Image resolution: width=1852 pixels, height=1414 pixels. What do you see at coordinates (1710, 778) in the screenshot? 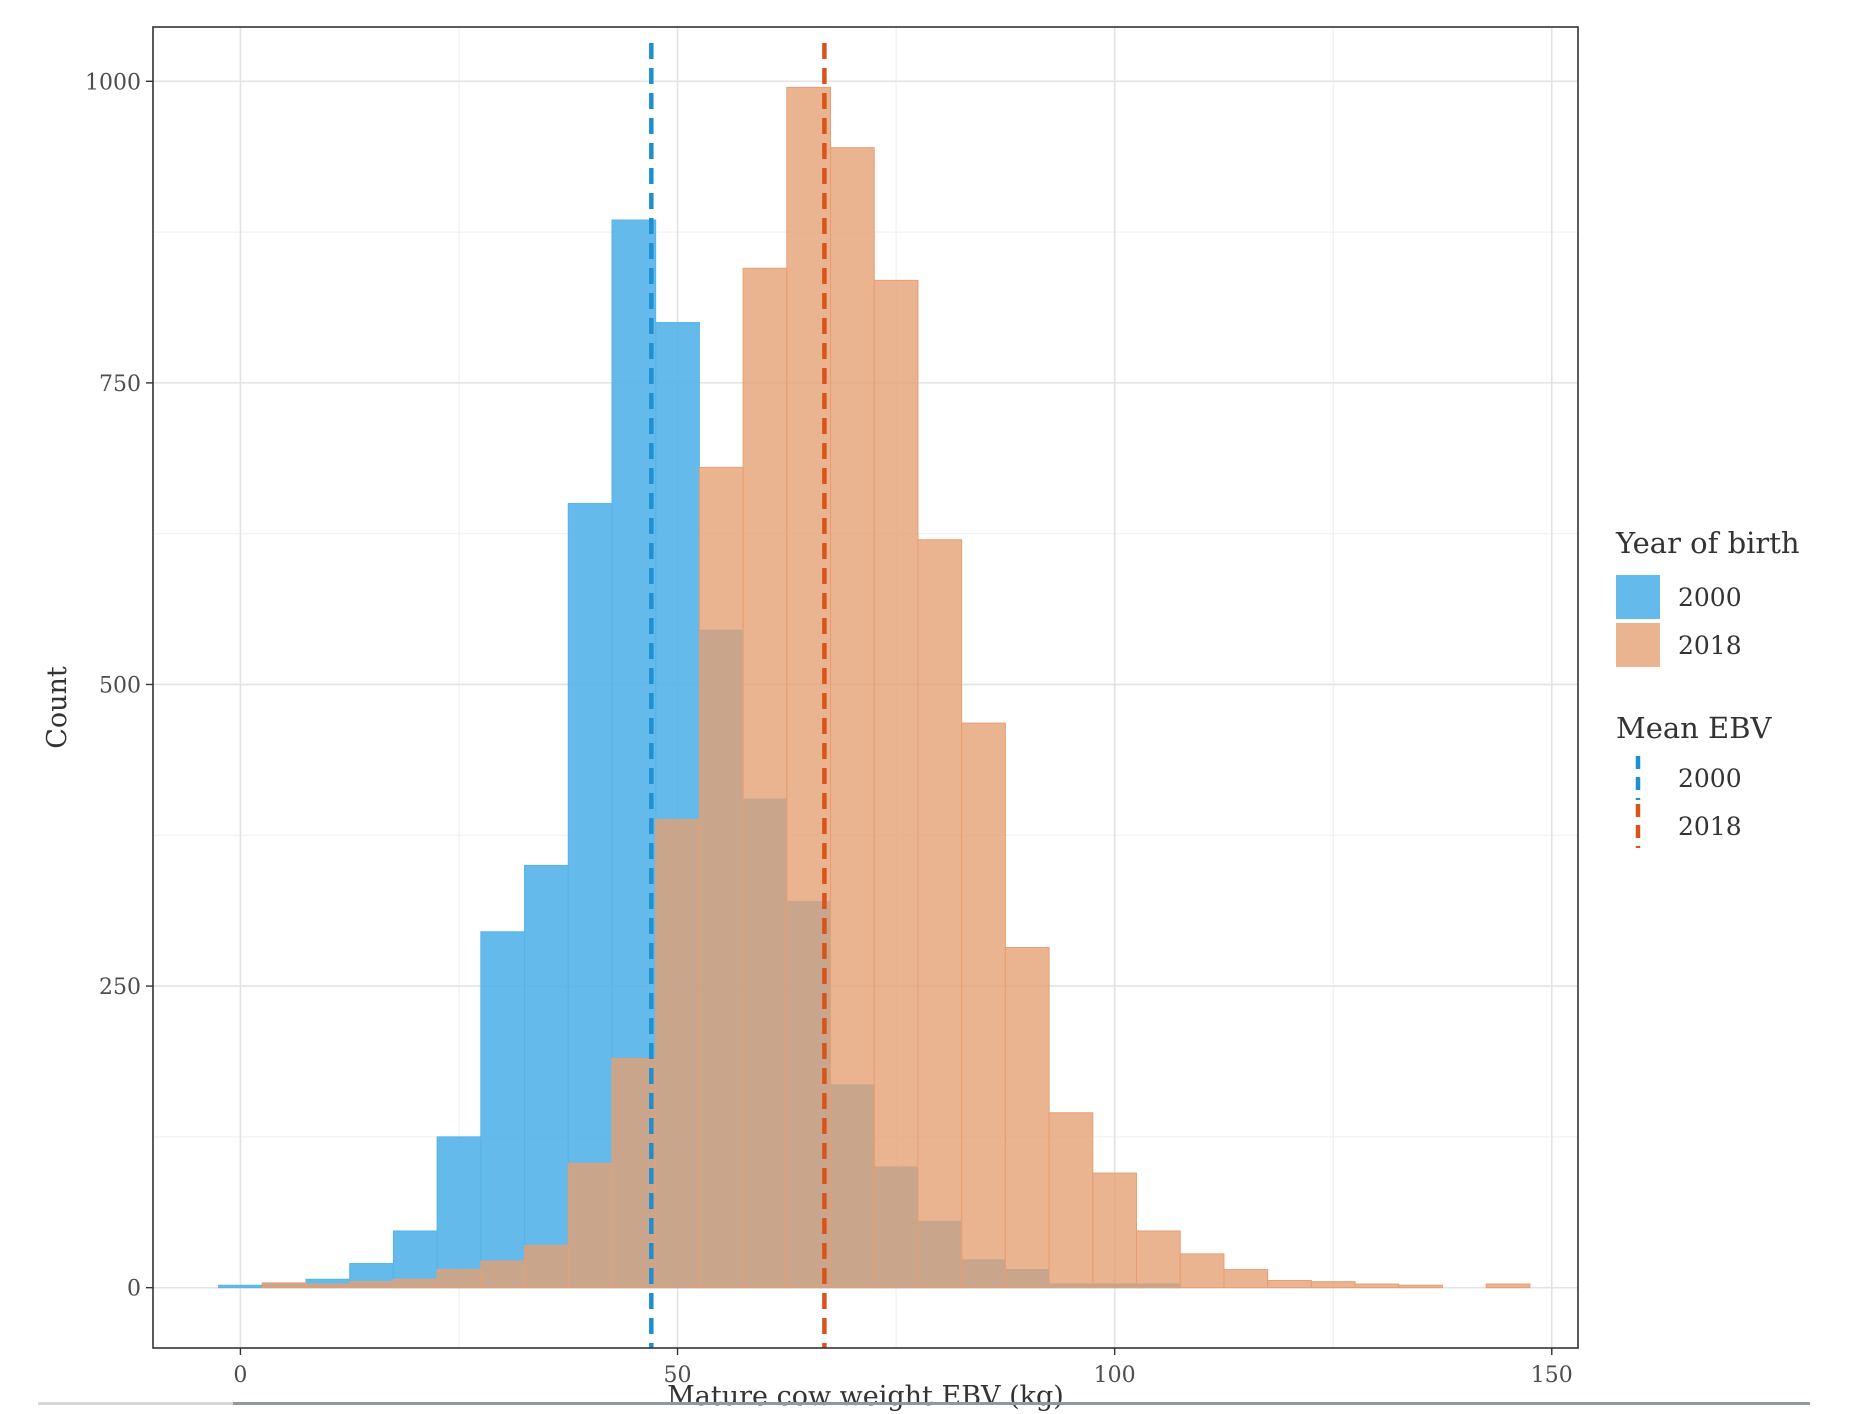
I see `legend-line-label-2000: 2000` at bounding box center [1710, 778].